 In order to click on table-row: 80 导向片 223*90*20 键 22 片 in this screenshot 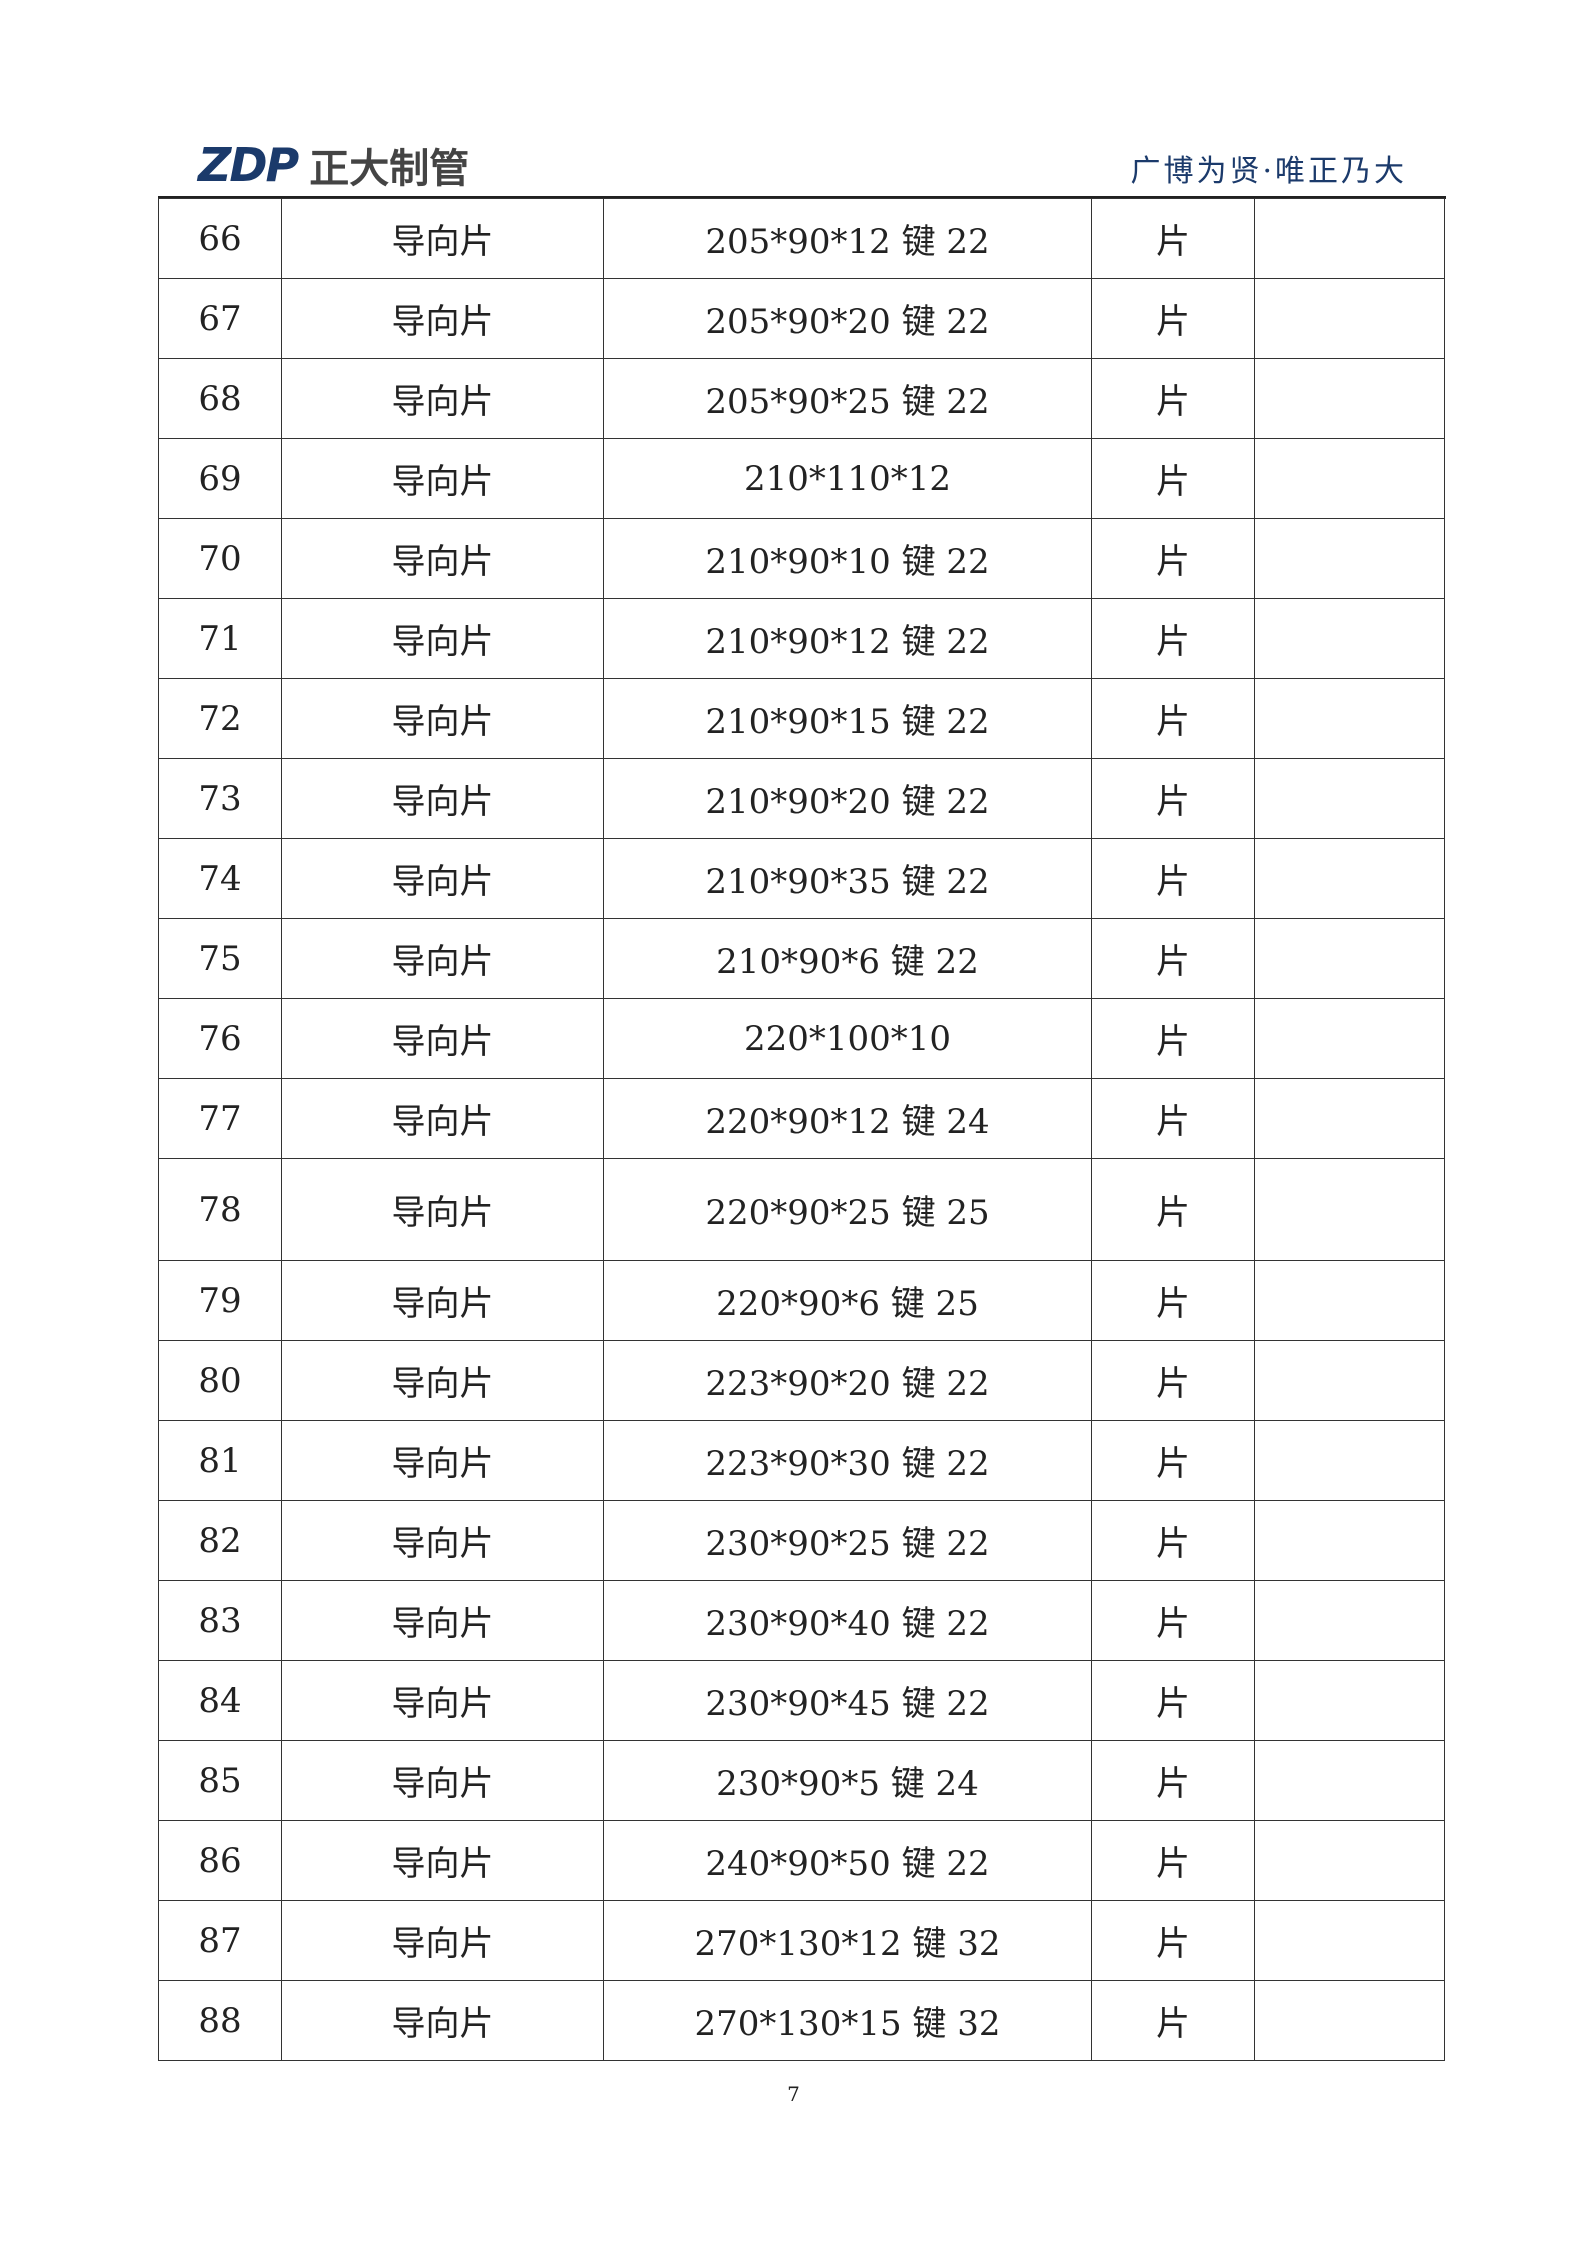, I will do `click(801, 1380)`.